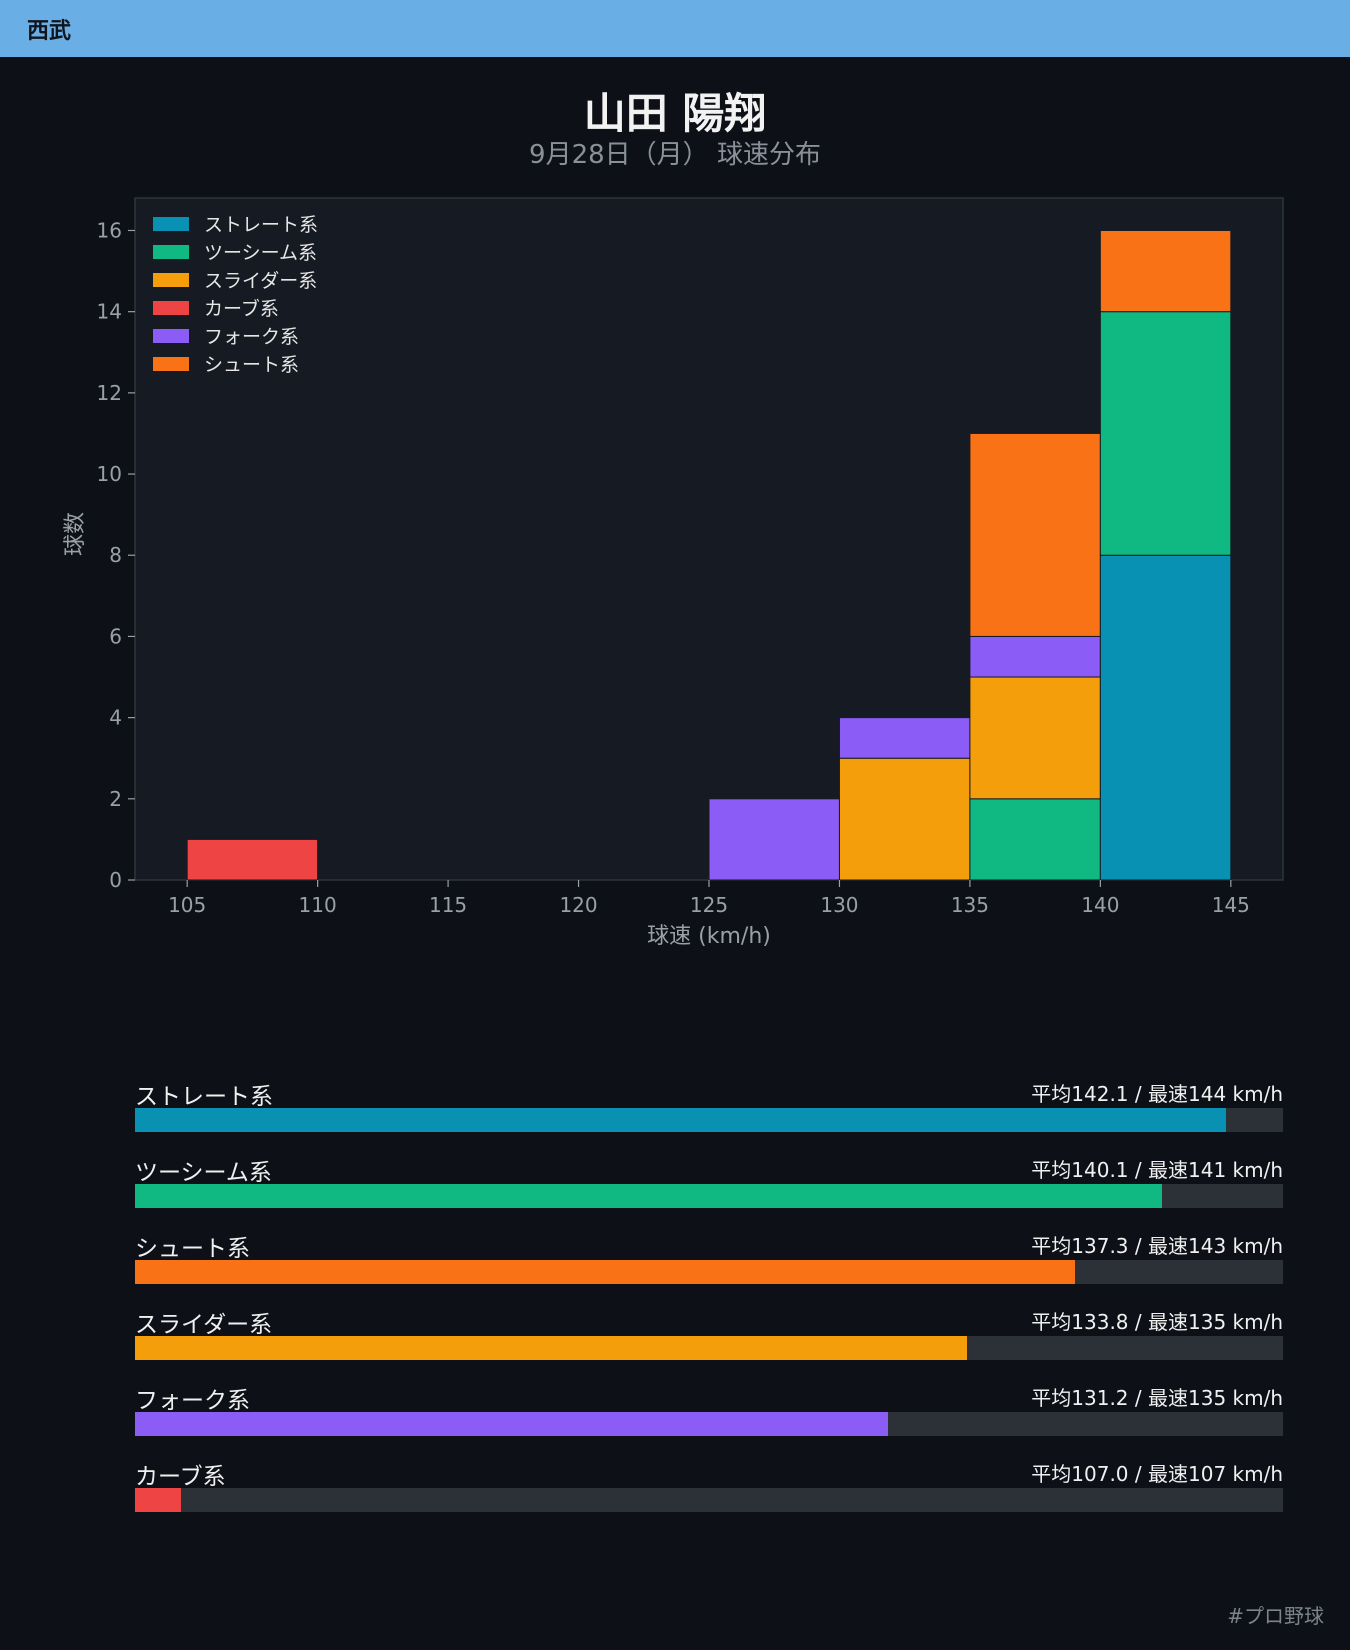 The width and height of the screenshot is (1350, 1650). I want to click on legend-label: シュート系, so click(251, 365).